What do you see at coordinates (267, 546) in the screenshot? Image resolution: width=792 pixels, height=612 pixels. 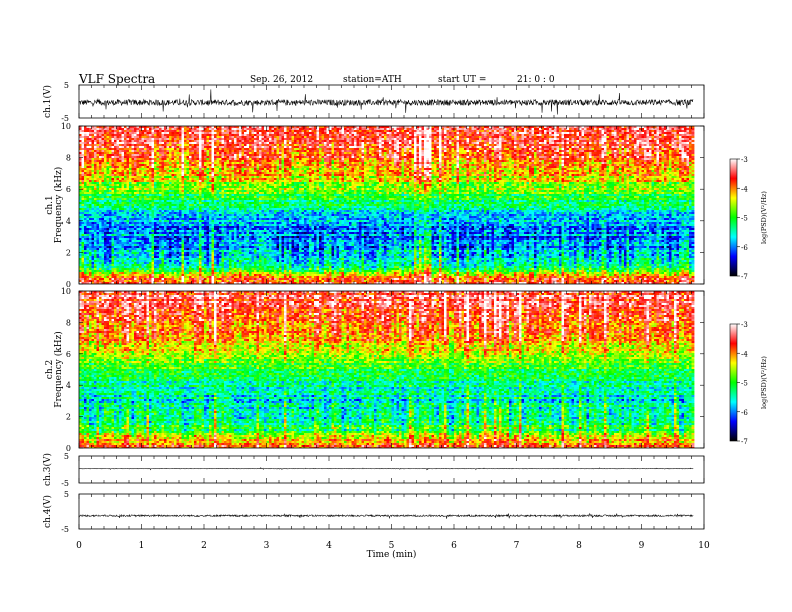 I see `x-tick-label: 3` at bounding box center [267, 546].